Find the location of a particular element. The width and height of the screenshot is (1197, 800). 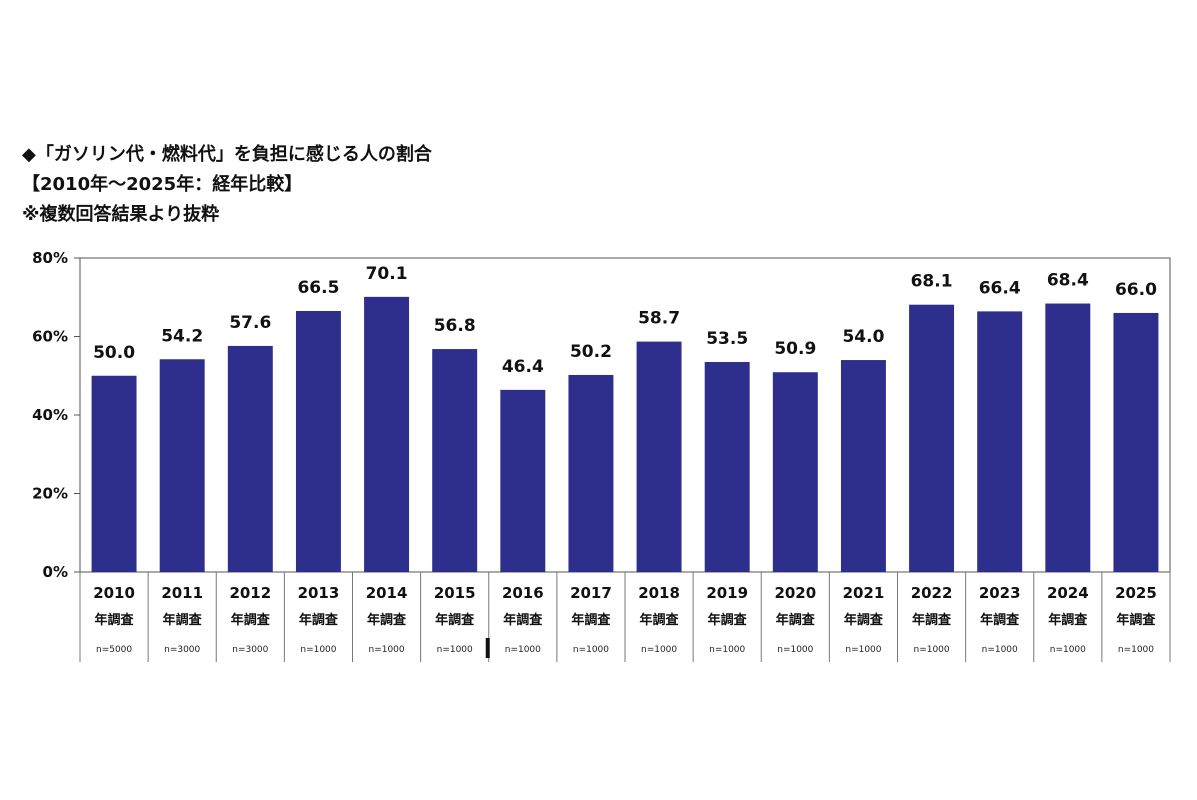

data-label: 50.0 is located at coordinates (114, 353).